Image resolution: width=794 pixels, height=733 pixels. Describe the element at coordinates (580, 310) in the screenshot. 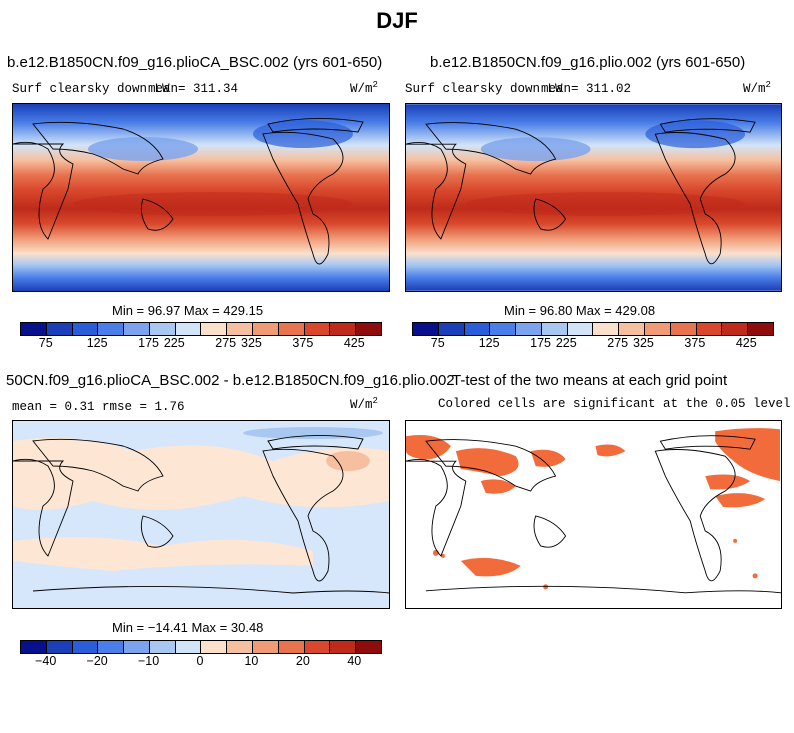

I see `top-right-minmax: Min = 96.80 Max = 429.08` at that location.